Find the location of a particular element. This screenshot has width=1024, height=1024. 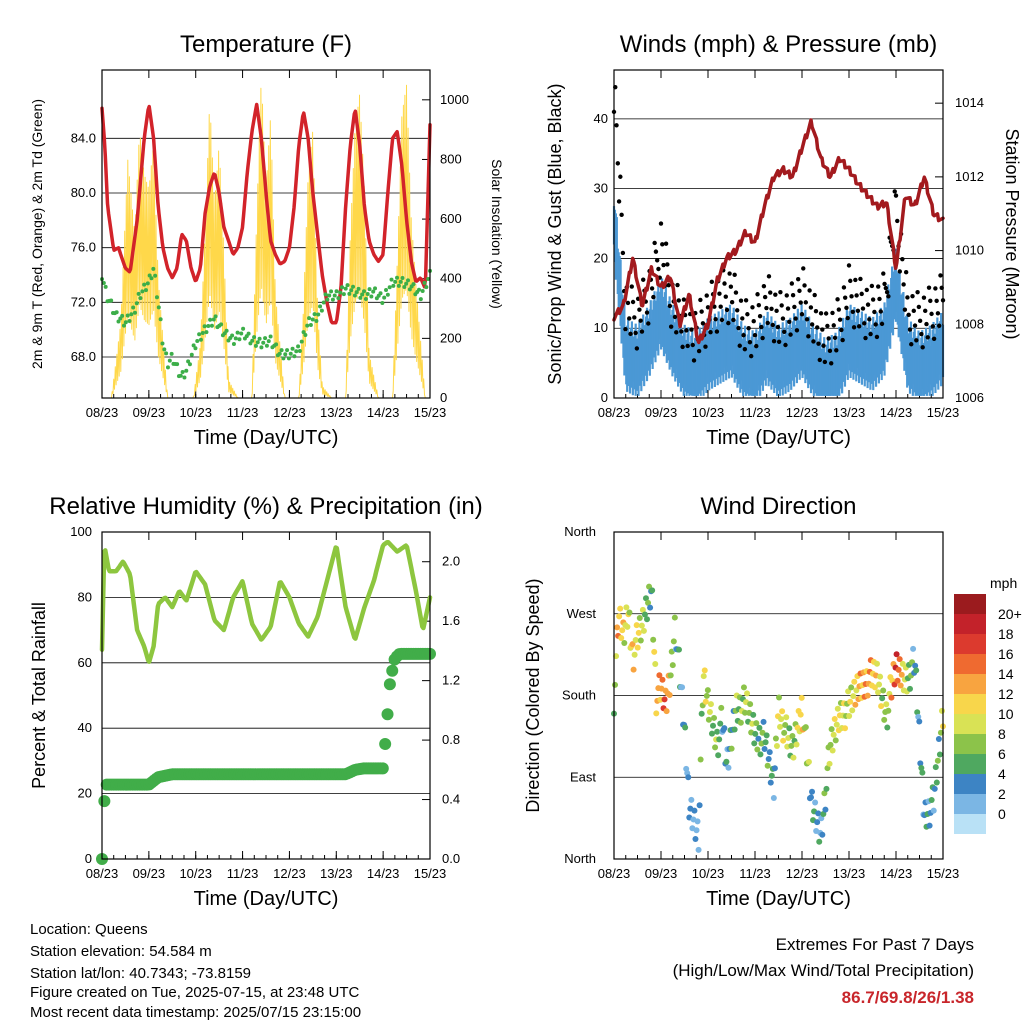

y-axis-label: Direction (Colored By Speed) is located at coordinates (533, 695).